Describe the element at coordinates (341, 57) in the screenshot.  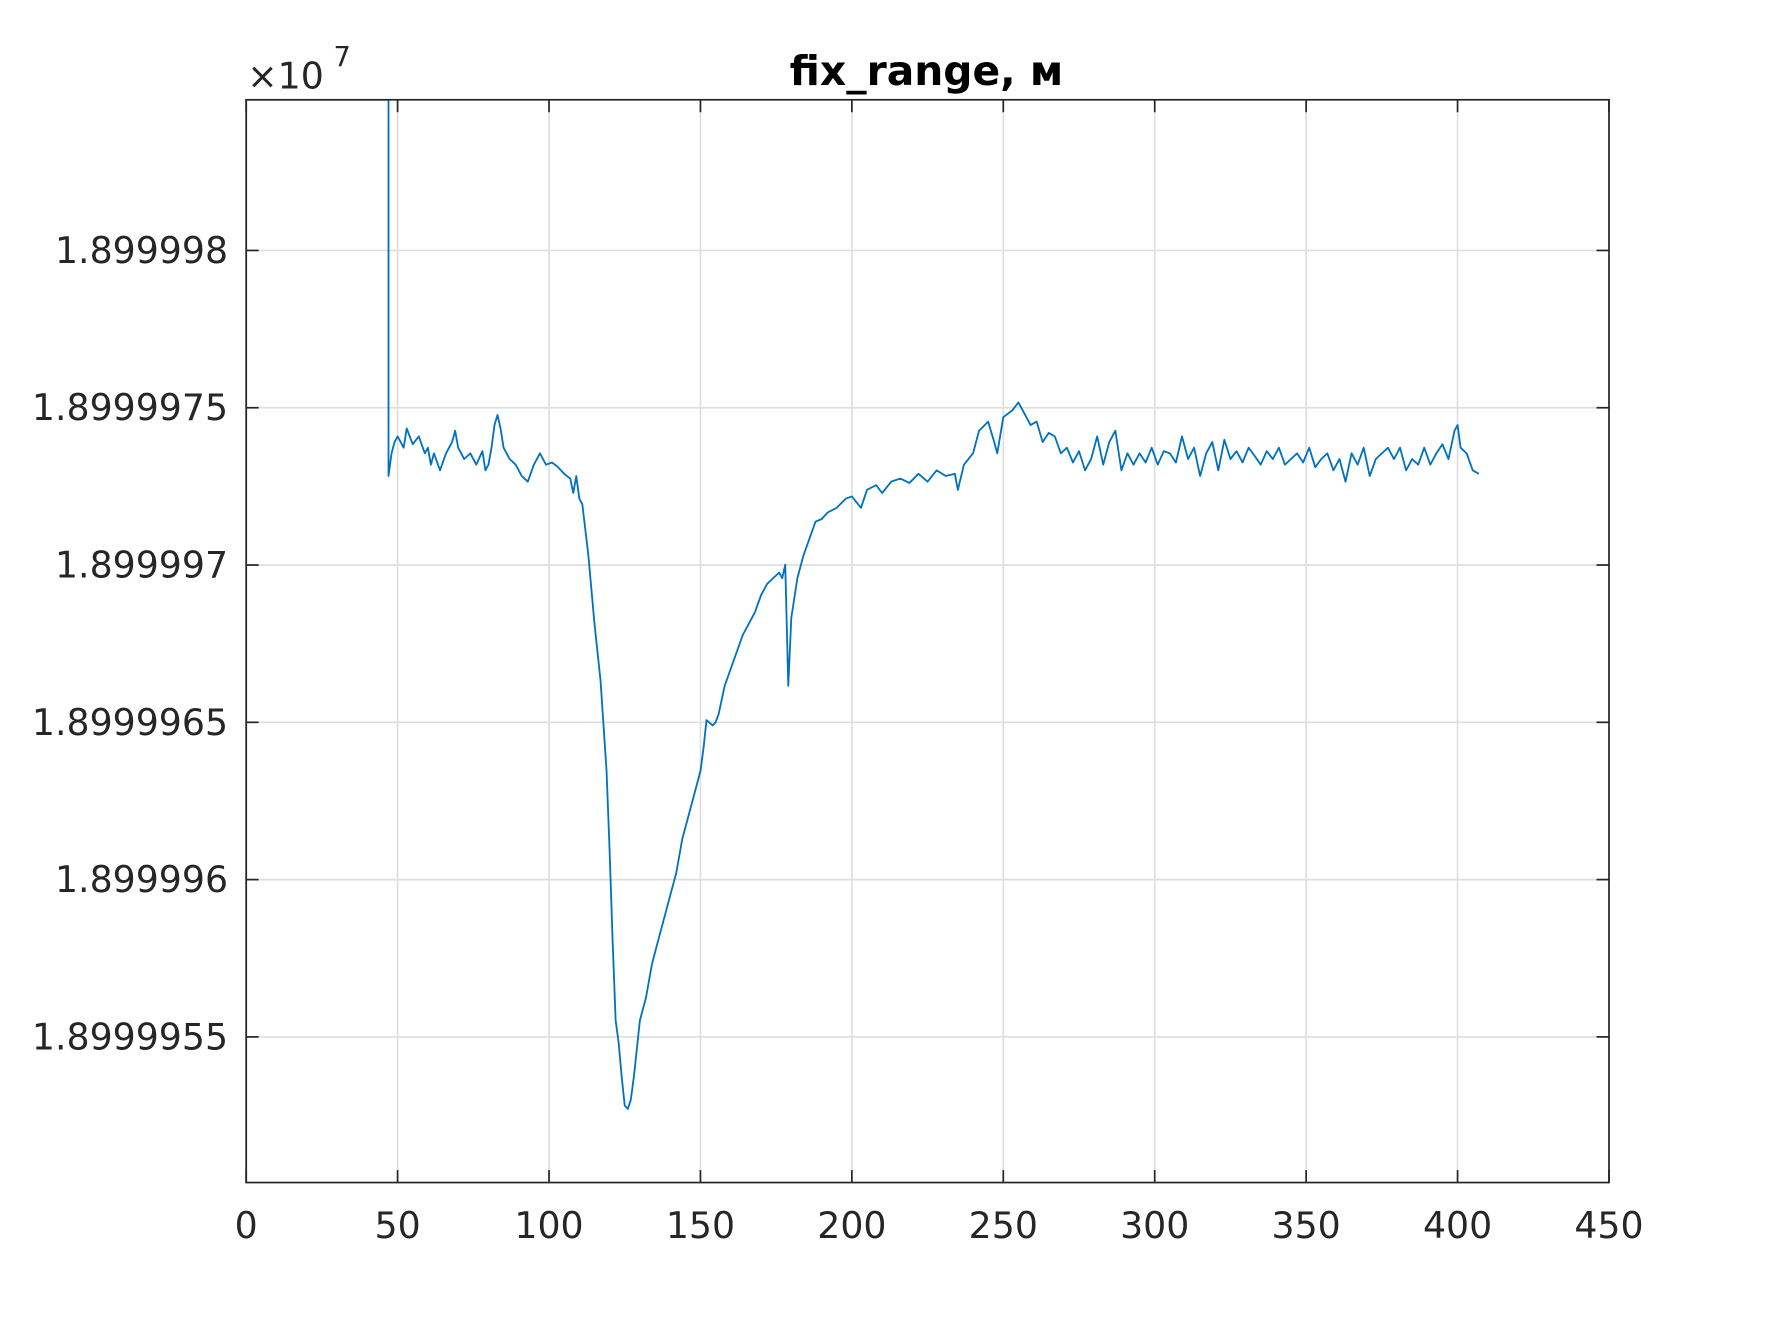
I see `y-multiplier-exponent: 7` at that location.